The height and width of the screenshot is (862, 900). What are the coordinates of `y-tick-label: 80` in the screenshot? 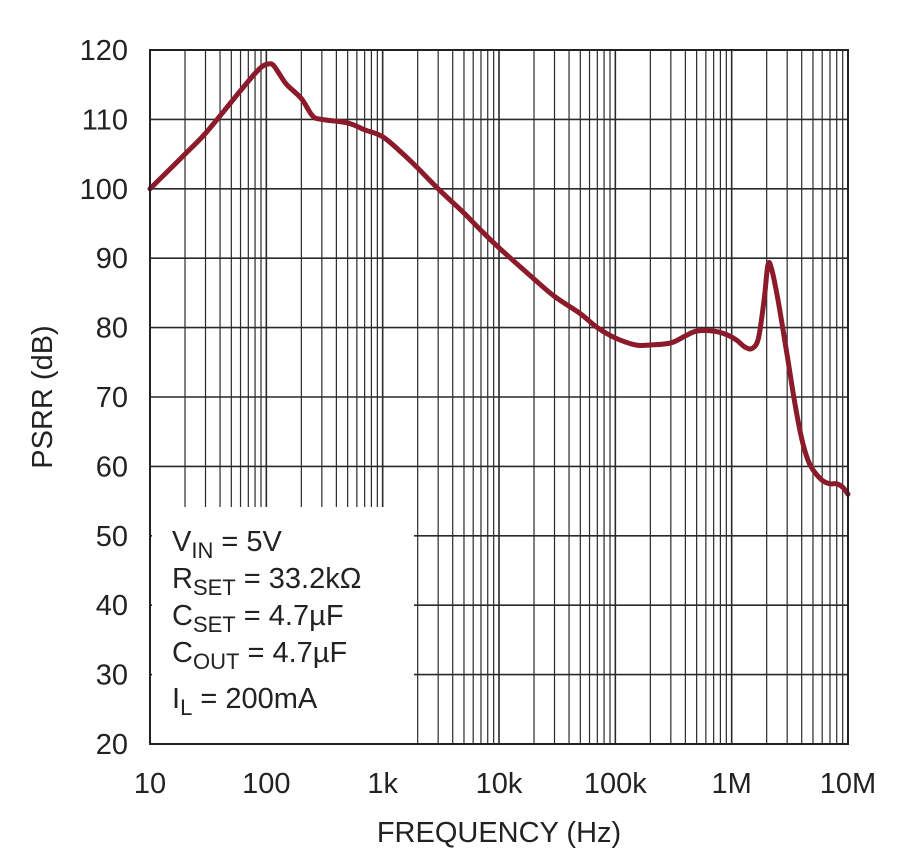 It's located at (112, 329).